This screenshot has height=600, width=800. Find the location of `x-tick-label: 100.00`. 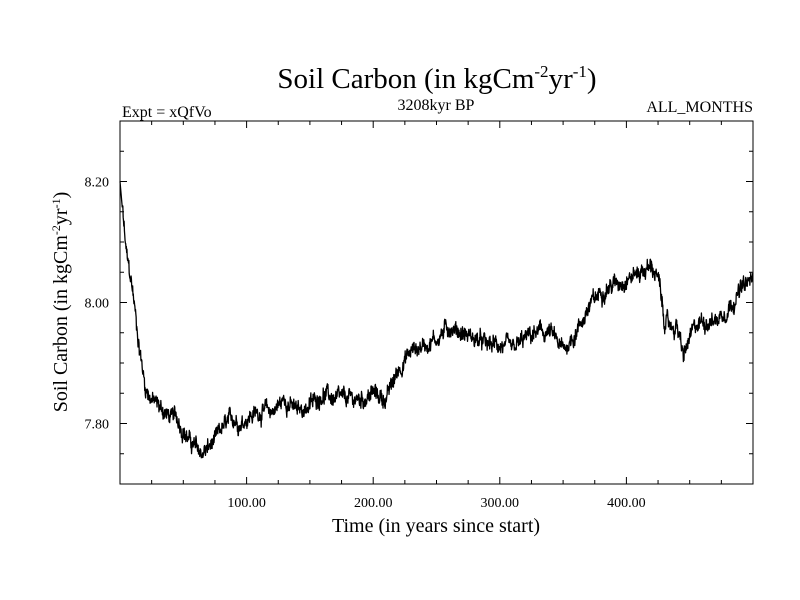

x-tick-label: 100.00 is located at coordinates (246, 503).